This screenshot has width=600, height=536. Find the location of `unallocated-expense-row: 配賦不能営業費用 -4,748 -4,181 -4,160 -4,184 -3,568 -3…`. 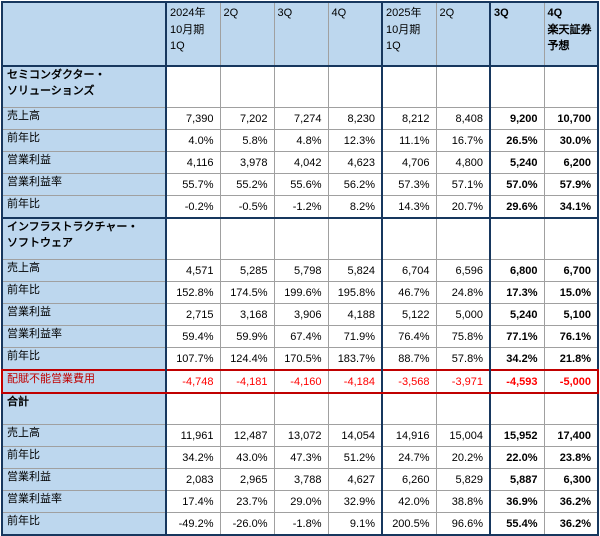

unallocated-expense-row: 配賦不能営業費用 -4,748 -4,181 -4,160 -4,184 -3,568 -3… is located at coordinates (300, 381).